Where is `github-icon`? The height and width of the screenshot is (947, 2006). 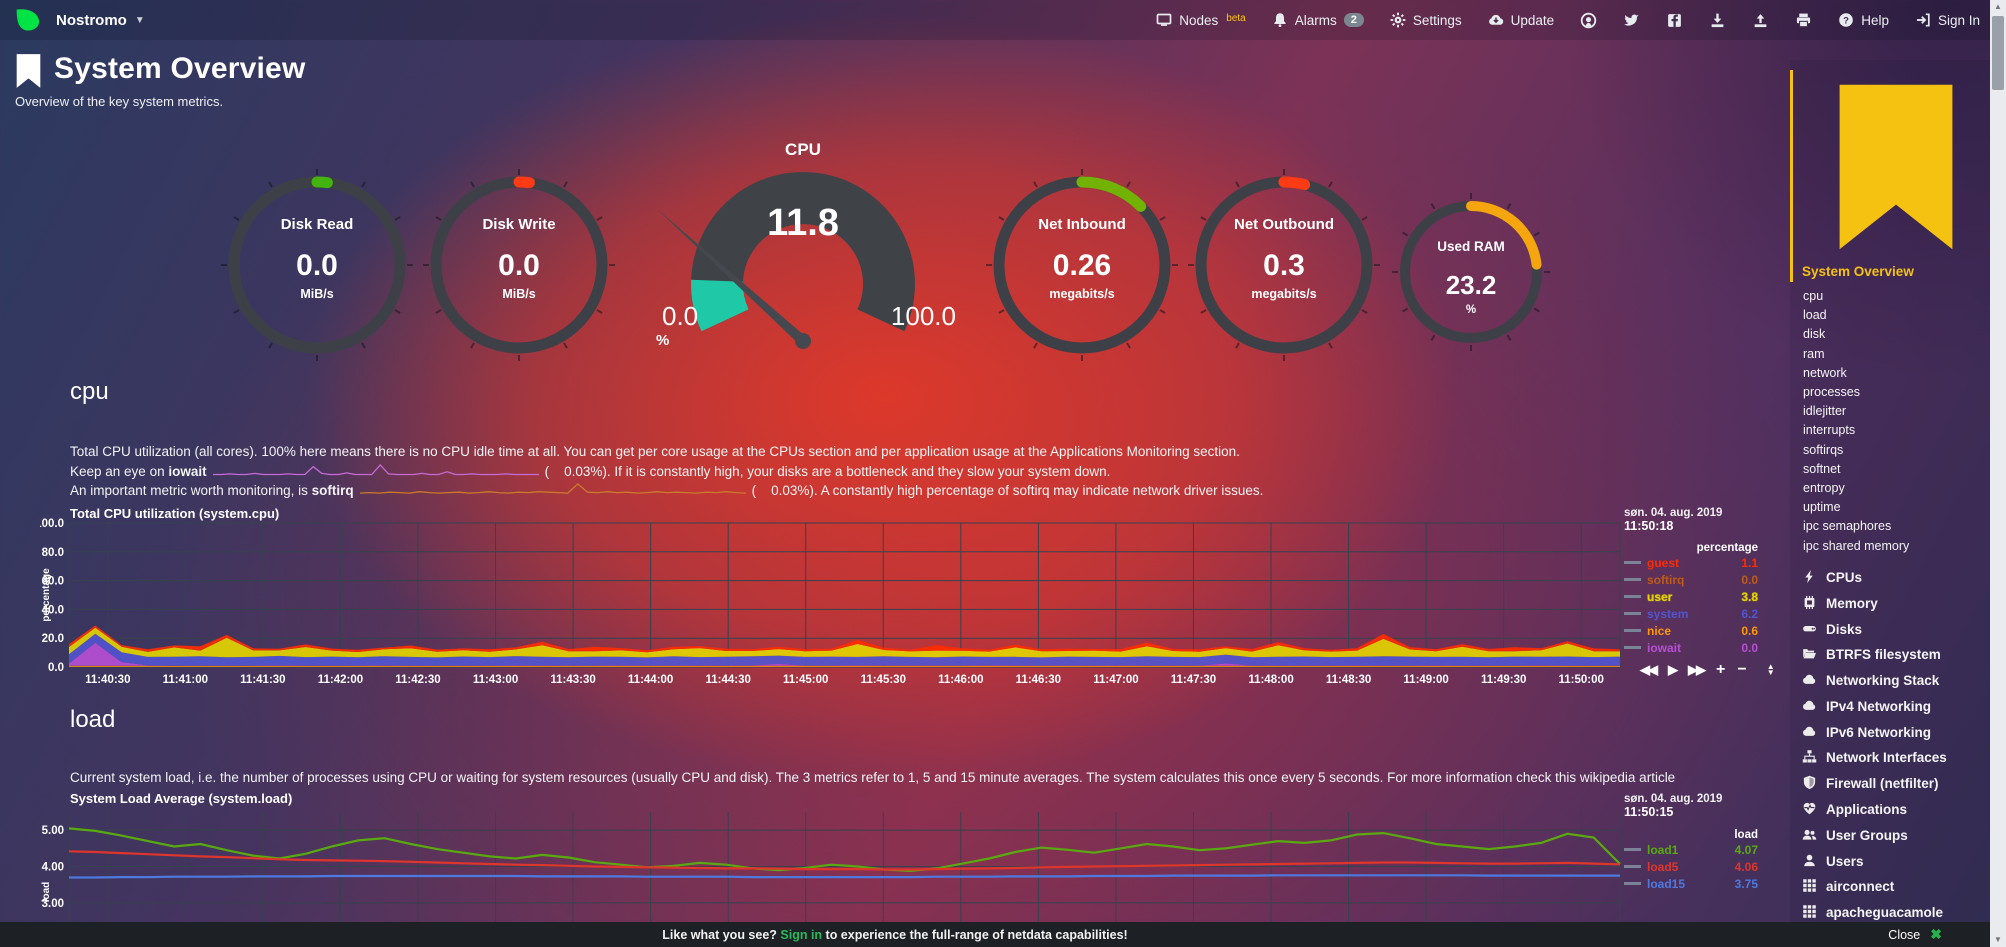
github-icon is located at coordinates (1588, 20).